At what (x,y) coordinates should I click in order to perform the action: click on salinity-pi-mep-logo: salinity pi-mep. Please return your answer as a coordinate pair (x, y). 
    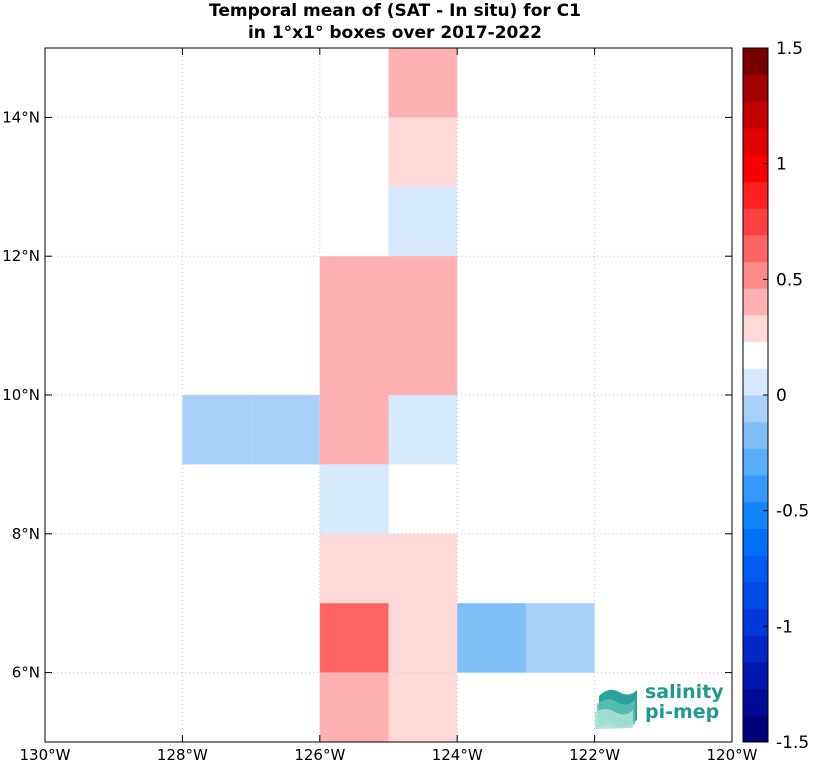
    Looking at the image, I should click on (665, 706).